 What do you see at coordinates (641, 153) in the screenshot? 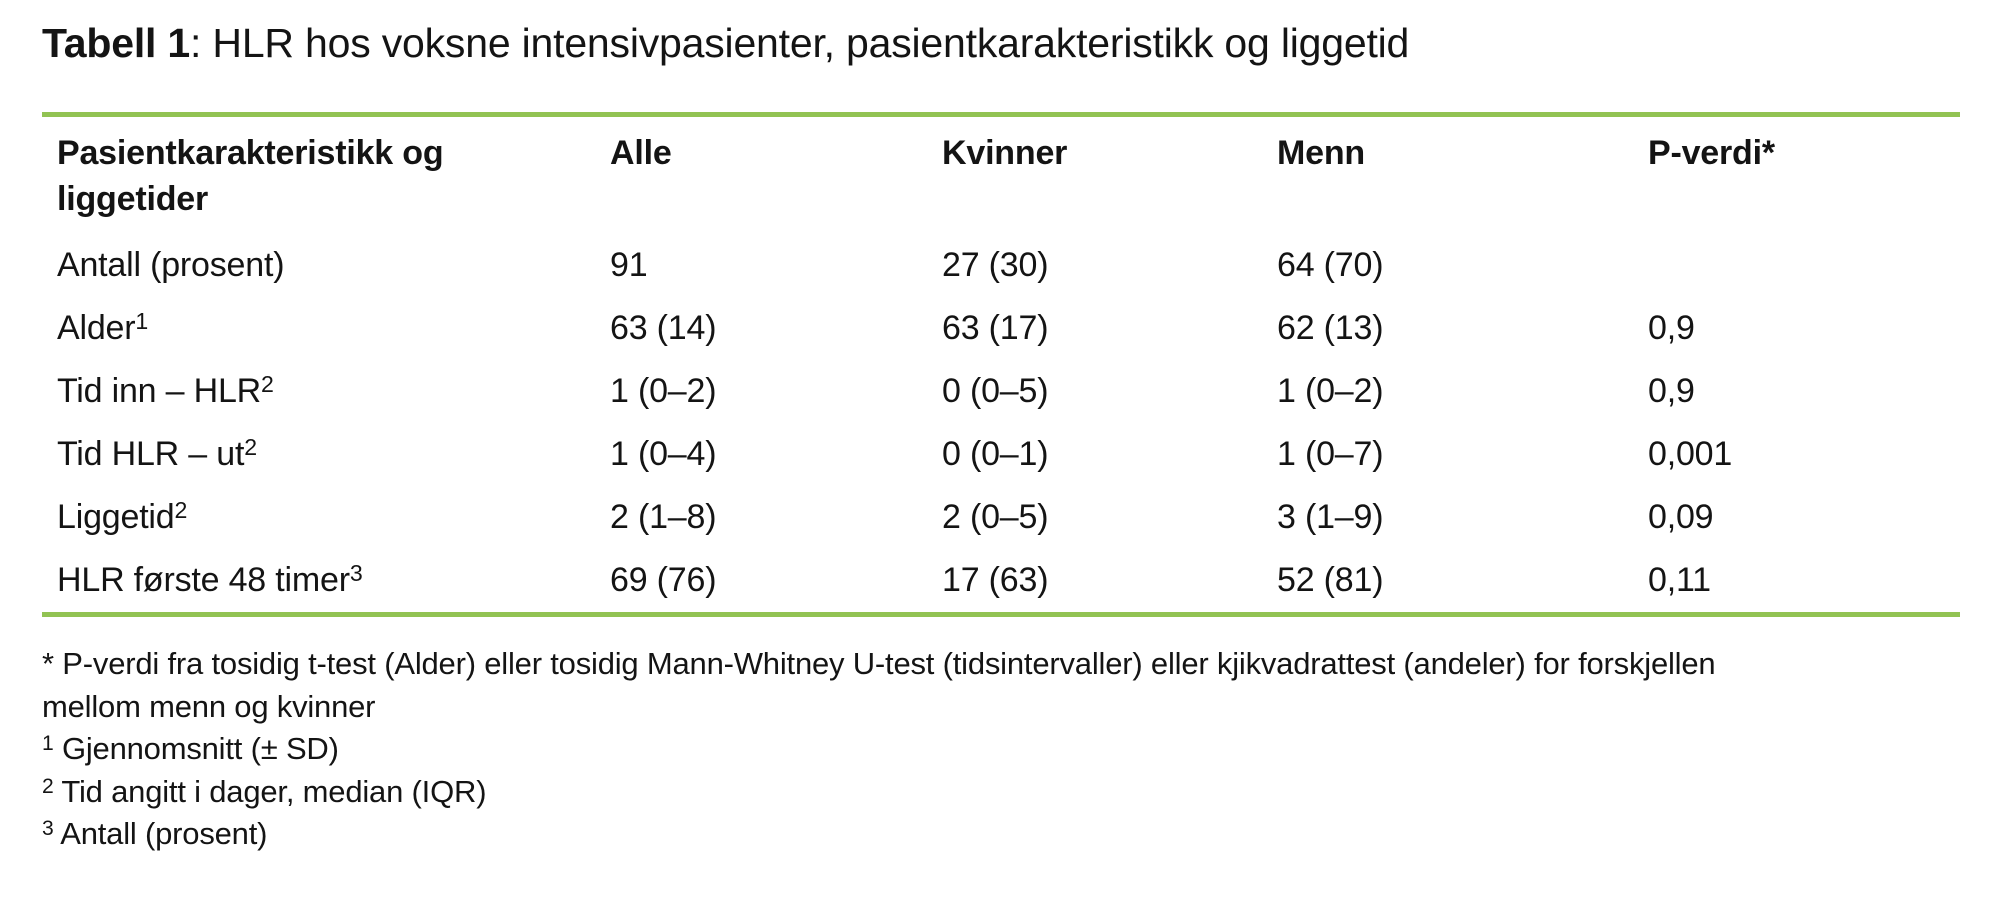
I see `column-header-alle: Alle` at bounding box center [641, 153].